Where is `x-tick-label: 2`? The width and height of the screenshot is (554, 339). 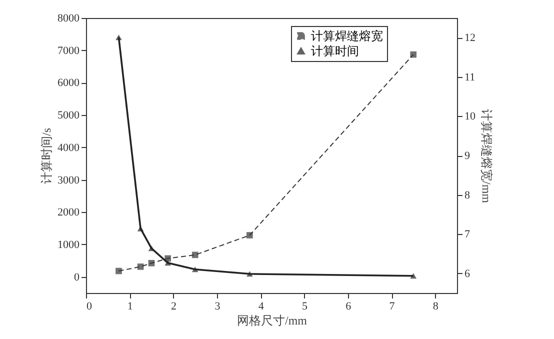 x-tick-label: 2 is located at coordinates (174, 306).